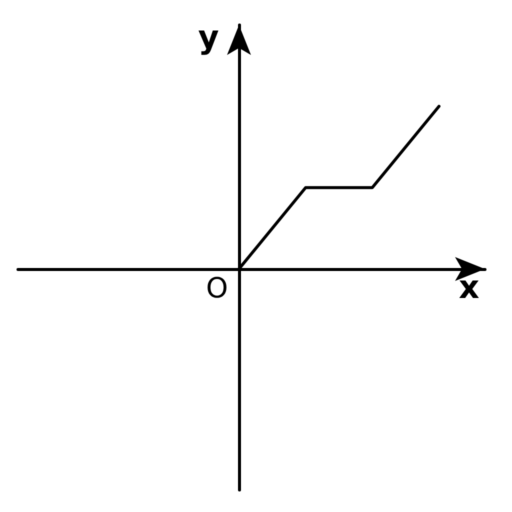  What do you see at coordinates (209, 37) in the screenshot?
I see `y-axis-title: y` at bounding box center [209, 37].